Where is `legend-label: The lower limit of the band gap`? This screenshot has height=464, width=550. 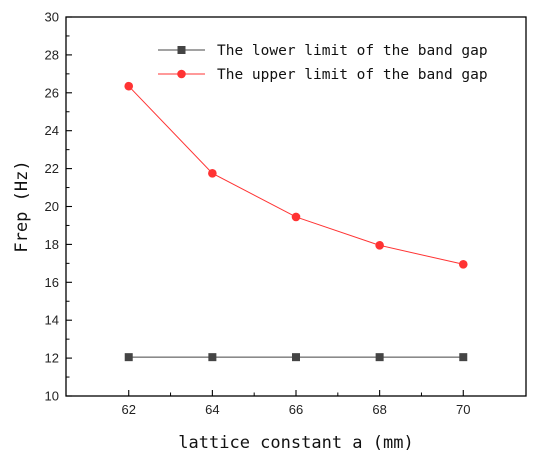 legend-label: The lower limit of the band gap is located at coordinates (352, 51).